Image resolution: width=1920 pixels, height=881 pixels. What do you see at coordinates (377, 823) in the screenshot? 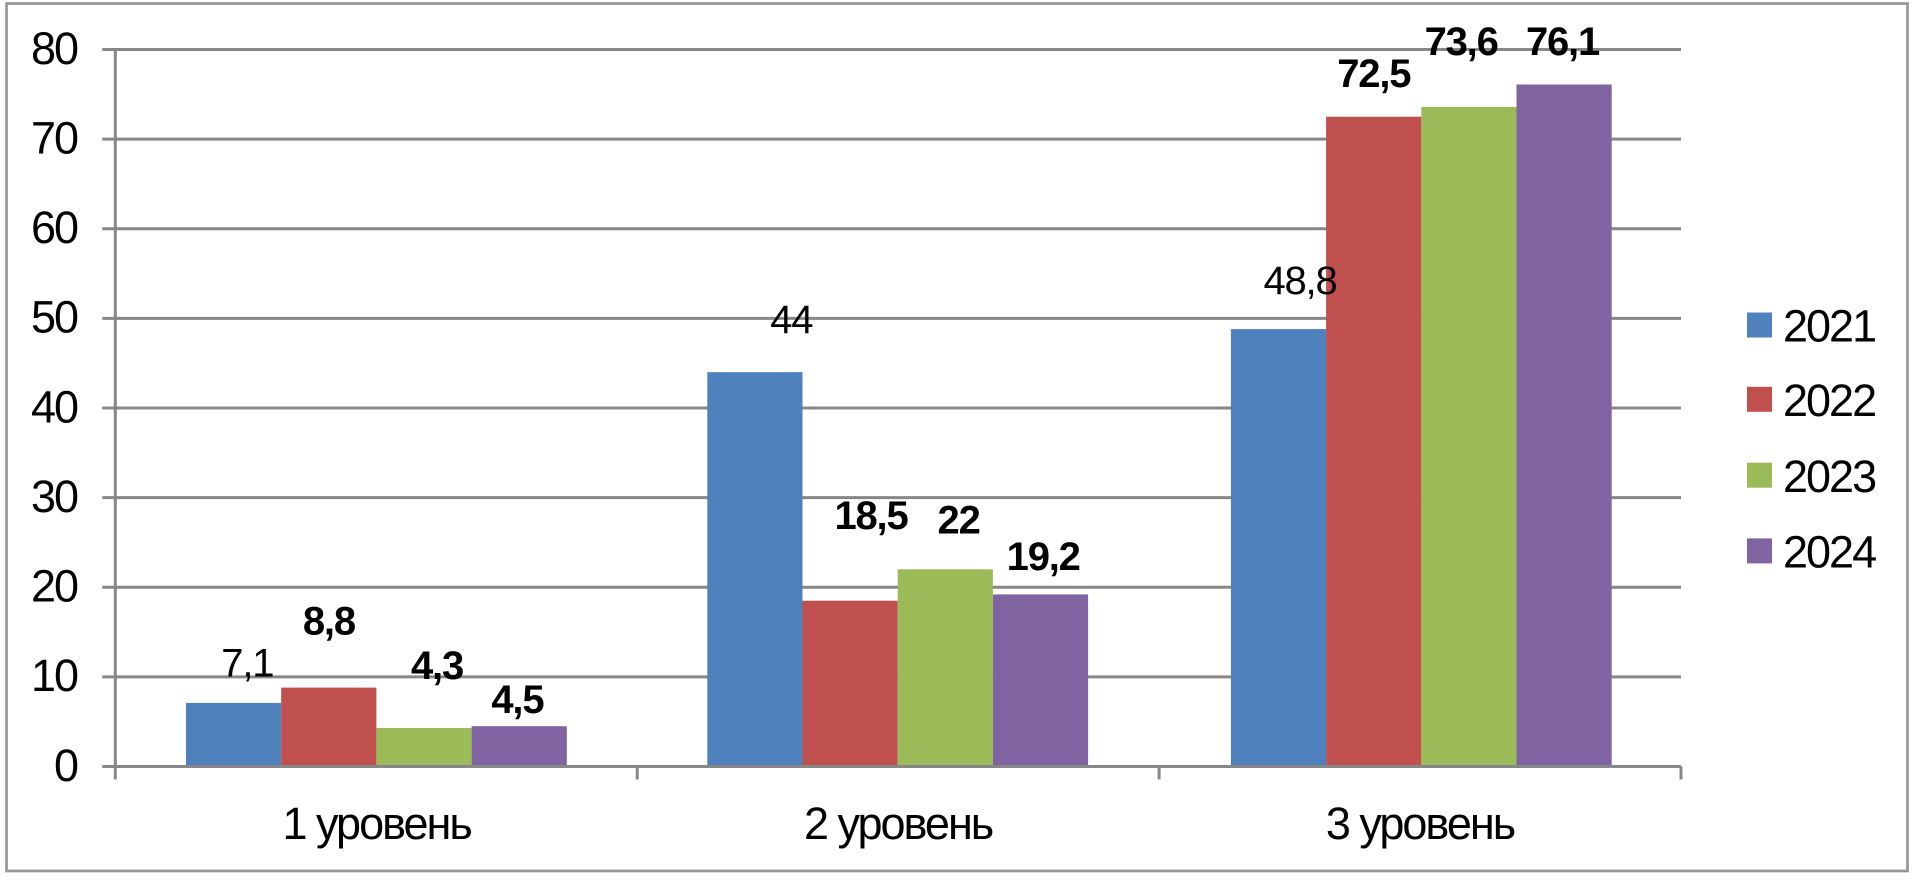
I see `svg-text: 1 уровень` at bounding box center [377, 823].